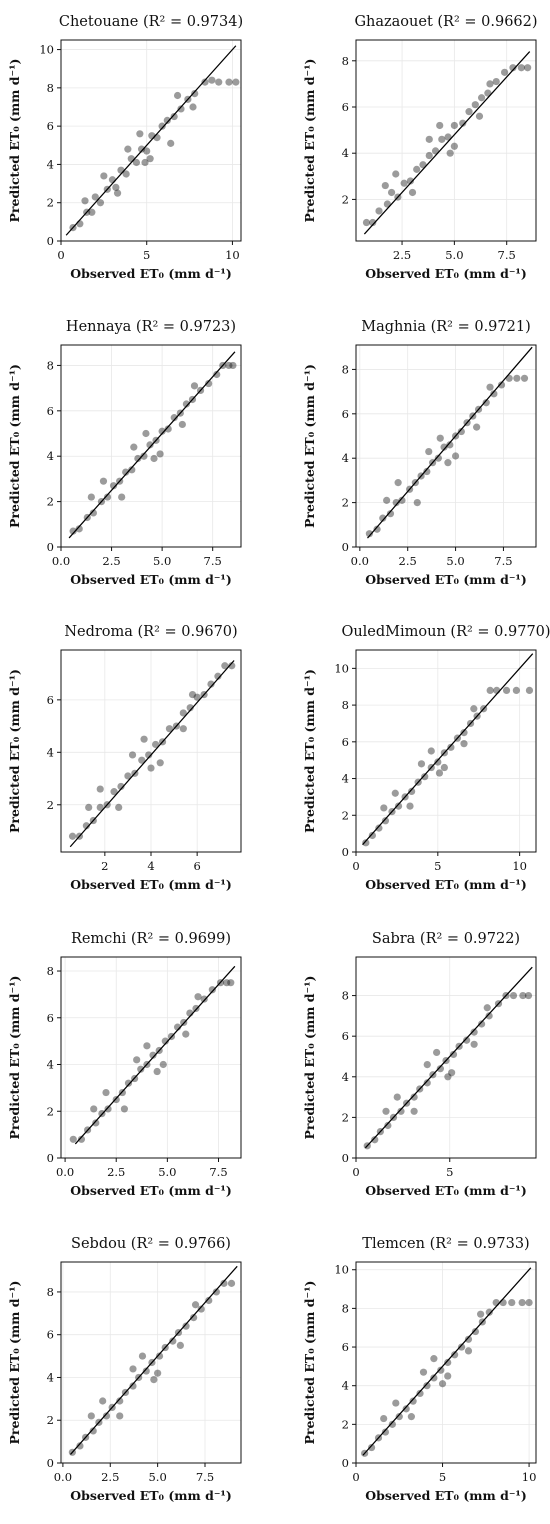  I want to click on plot-area, so click(446, 1057).